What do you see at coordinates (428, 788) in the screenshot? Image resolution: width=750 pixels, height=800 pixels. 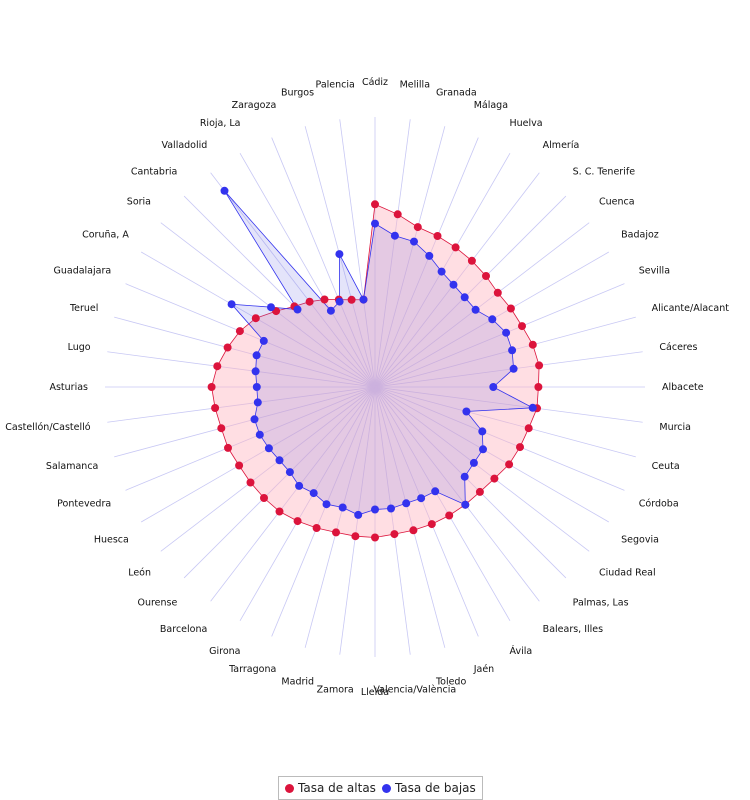 I see `legend-item-bajas: Tasa de bajas` at bounding box center [428, 788].